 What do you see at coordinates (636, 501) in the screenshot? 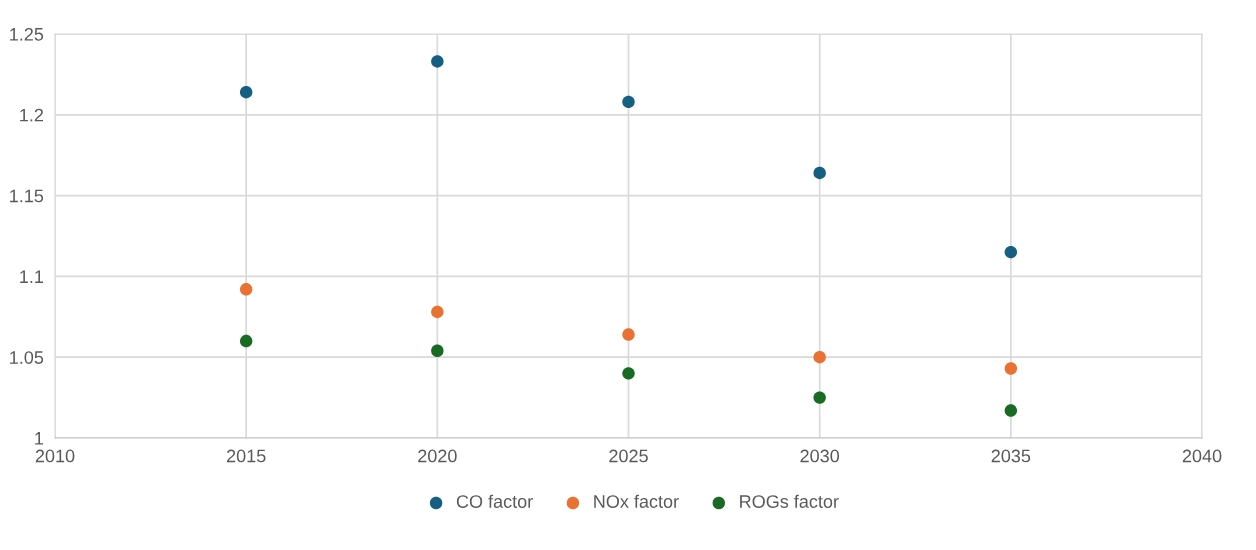
I see `legend-label: NOx factor` at bounding box center [636, 501].